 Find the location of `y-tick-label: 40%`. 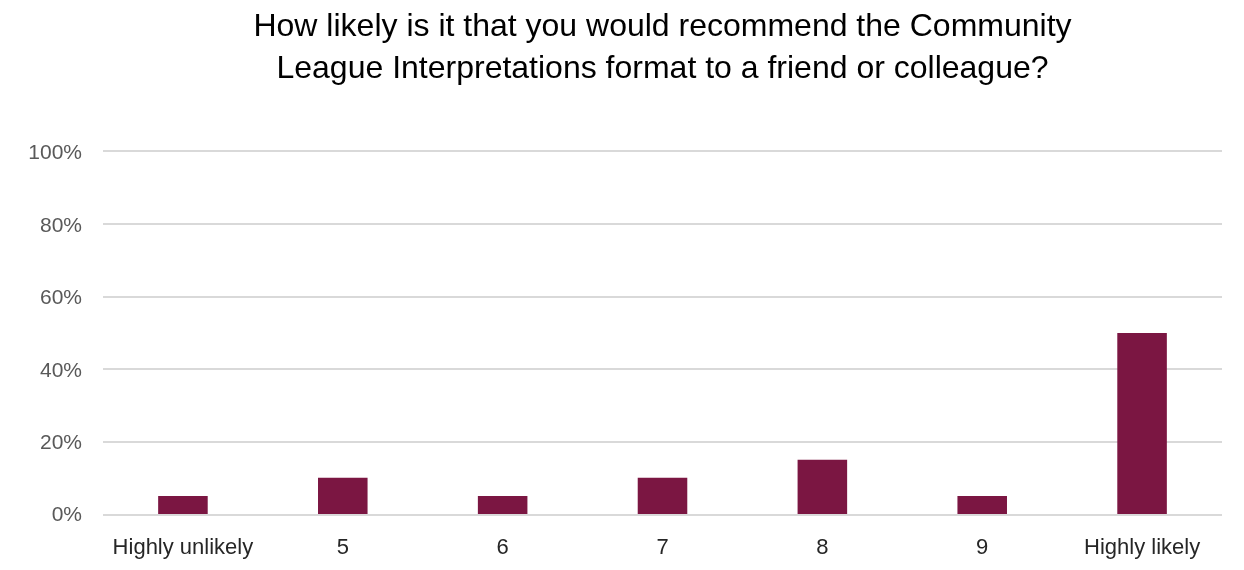

y-tick-label: 40% is located at coordinates (60, 369).